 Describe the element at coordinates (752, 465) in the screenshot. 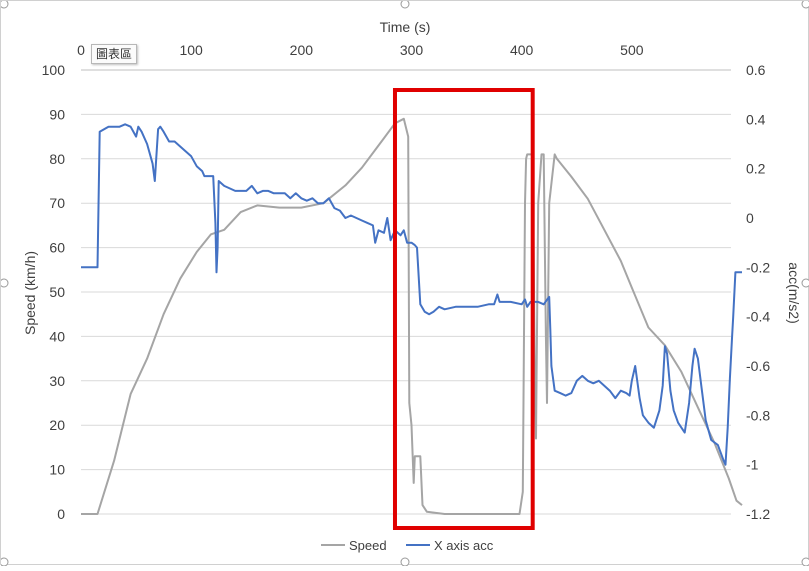

I see `y-right-tick-label: -1` at that location.